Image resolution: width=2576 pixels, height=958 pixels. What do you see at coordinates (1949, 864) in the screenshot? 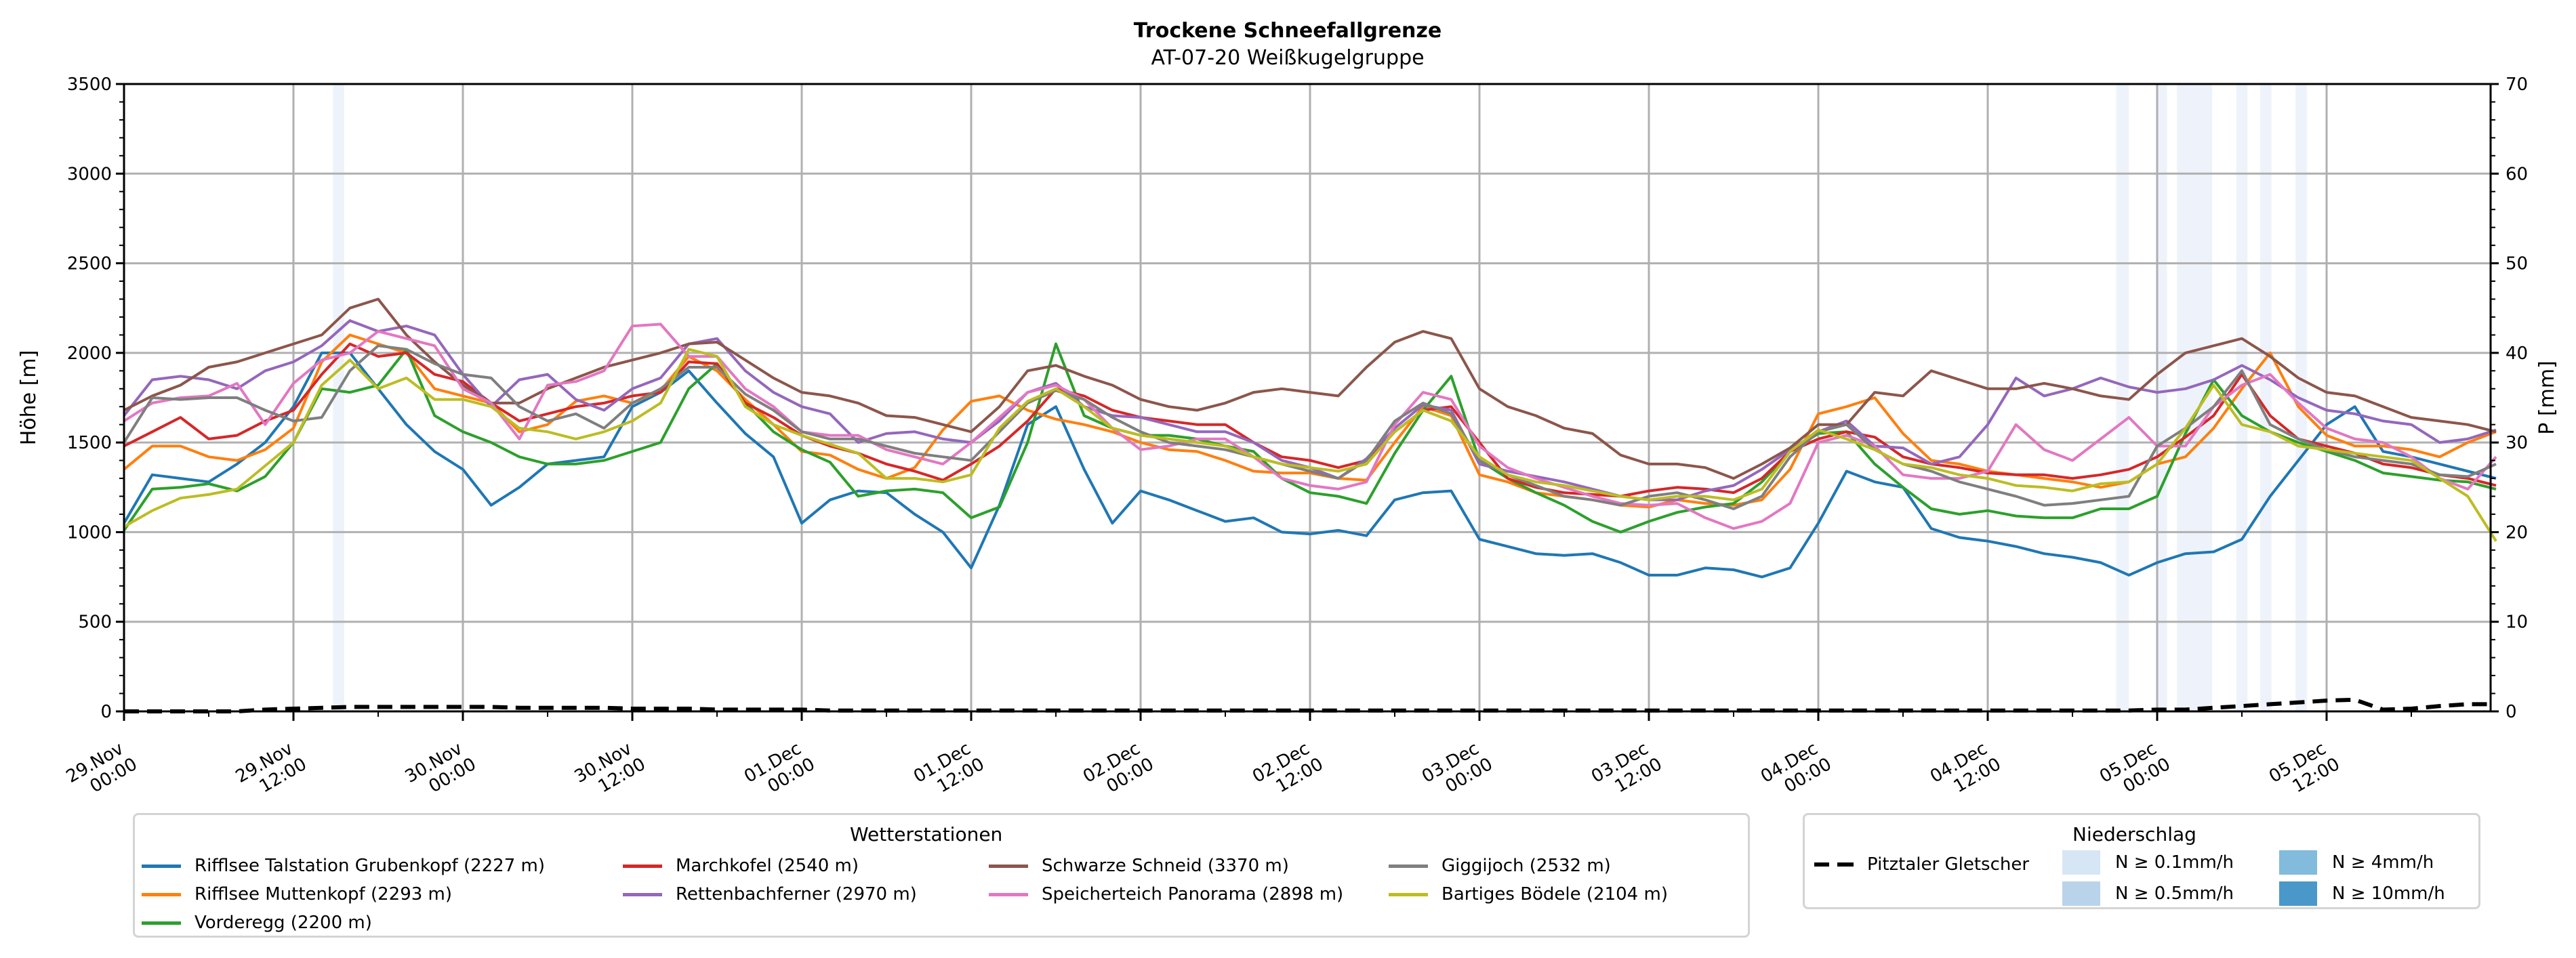
I see `legend-label: Pitztaler Gletscher` at bounding box center [1949, 864].